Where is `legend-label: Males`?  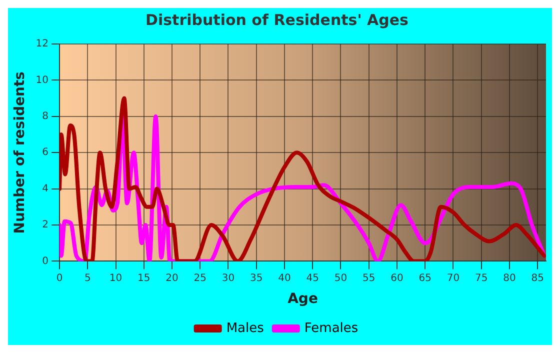 legend-label: Males is located at coordinates (245, 328).